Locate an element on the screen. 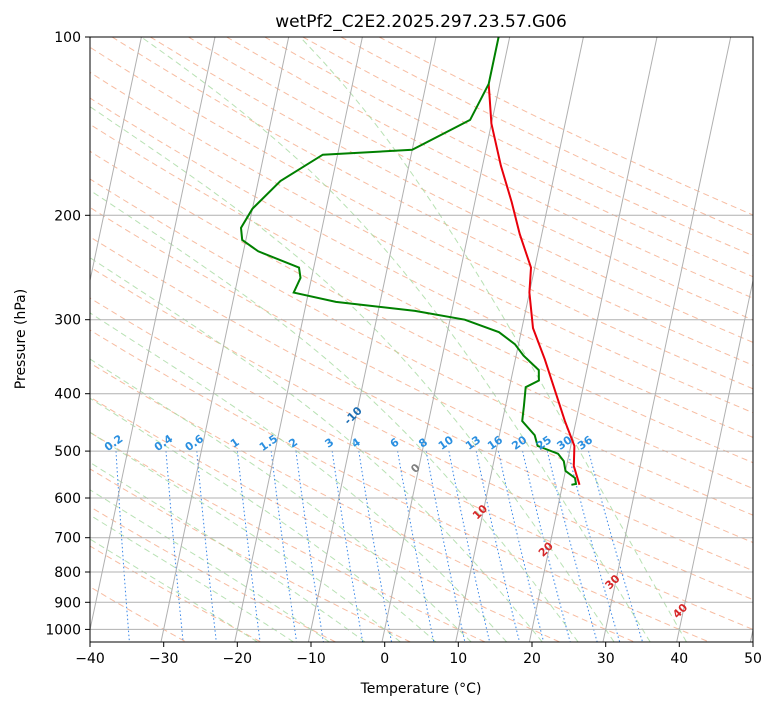 This screenshot has height=708, width=775. x-axis-title: Temperature (°C) is located at coordinates (421, 689).